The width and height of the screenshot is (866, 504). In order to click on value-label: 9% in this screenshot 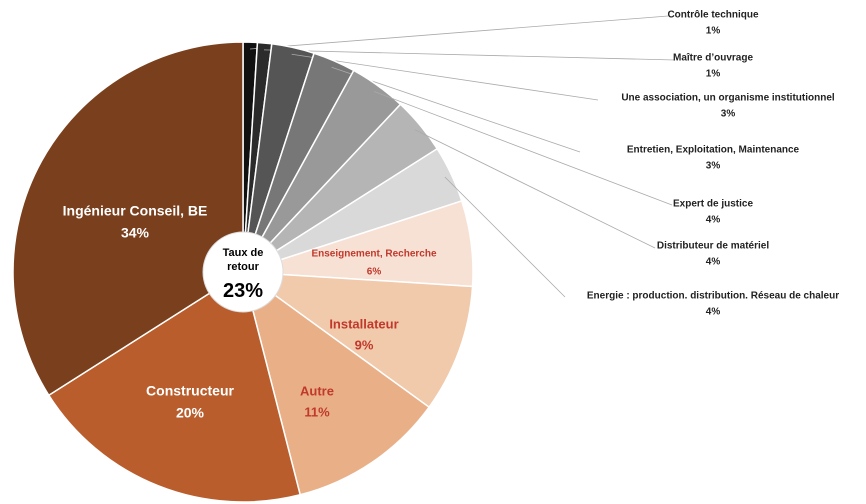, I will do `click(364, 344)`.